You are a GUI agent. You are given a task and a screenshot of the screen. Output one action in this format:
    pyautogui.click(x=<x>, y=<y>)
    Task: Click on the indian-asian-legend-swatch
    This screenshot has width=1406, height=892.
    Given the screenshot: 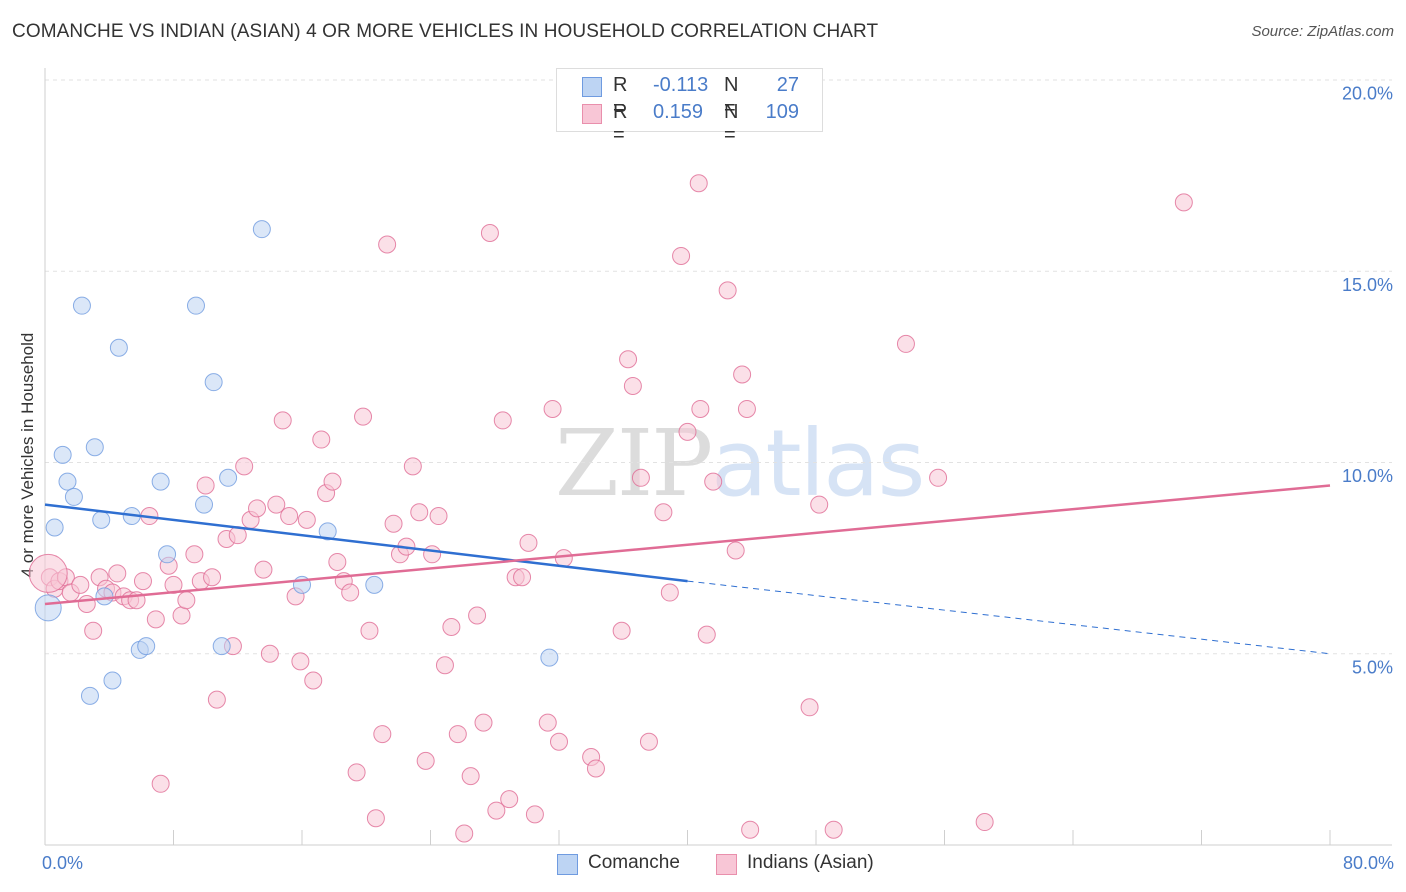 What is the action you would take?
    pyautogui.click(x=726, y=864)
    